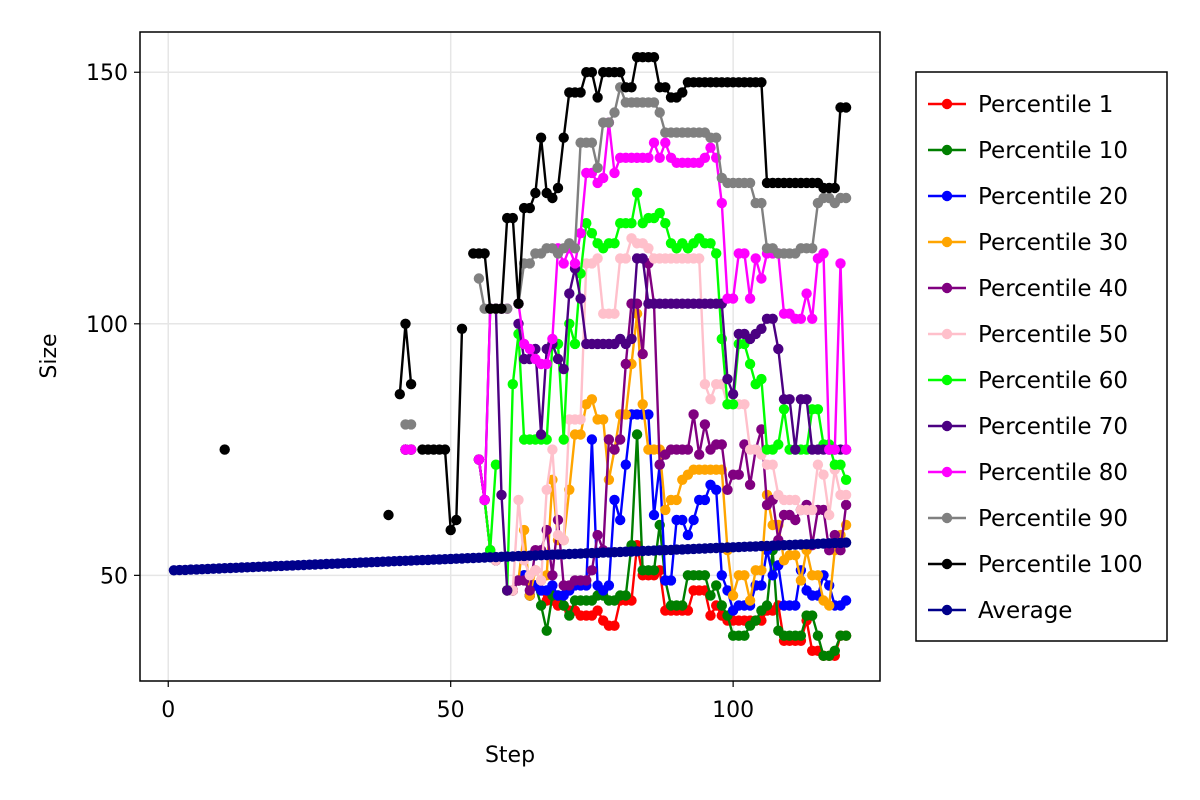 This screenshot has width=1200, height=800. What do you see at coordinates (168, 710) in the screenshot?
I see `x-tick-label: 0` at bounding box center [168, 710].